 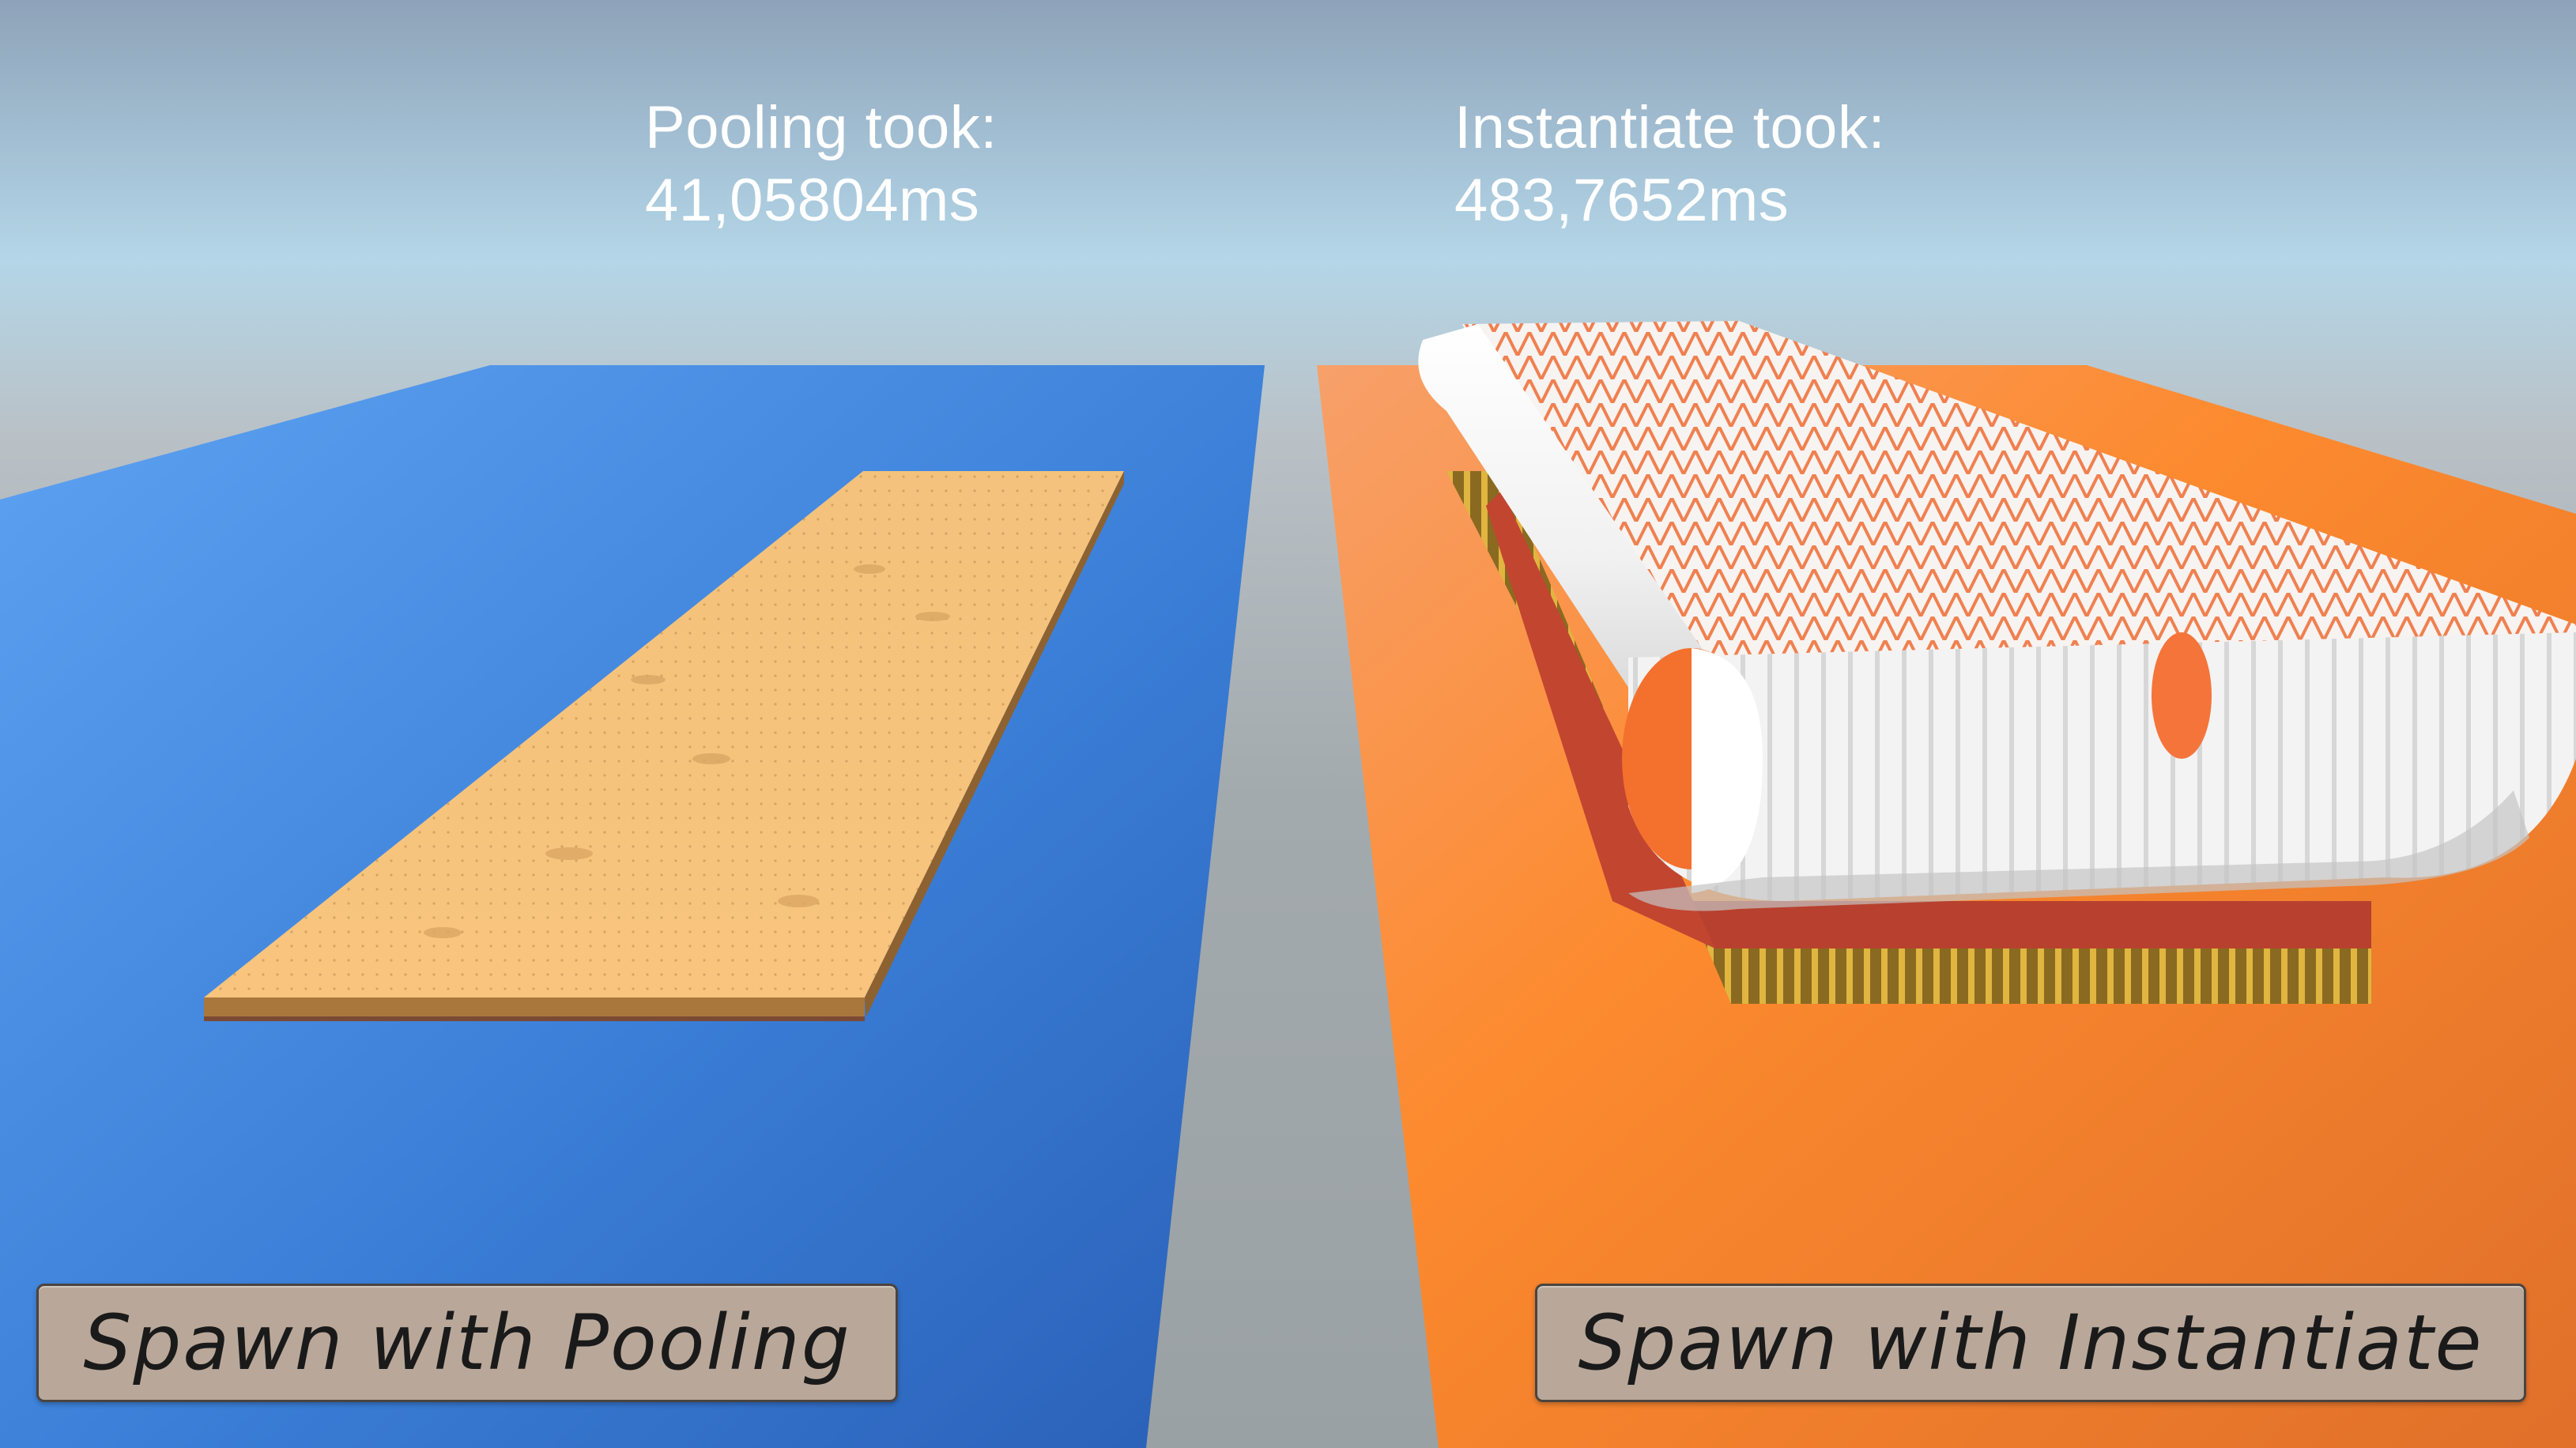 What do you see at coordinates (821, 127) in the screenshot?
I see `pooling-timing-label: Pooling took:` at bounding box center [821, 127].